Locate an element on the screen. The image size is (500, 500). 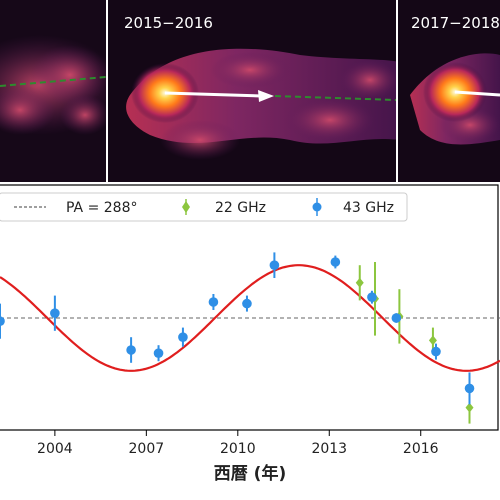
image-panel-3: 2017−2018 is located at coordinates (449, 91).